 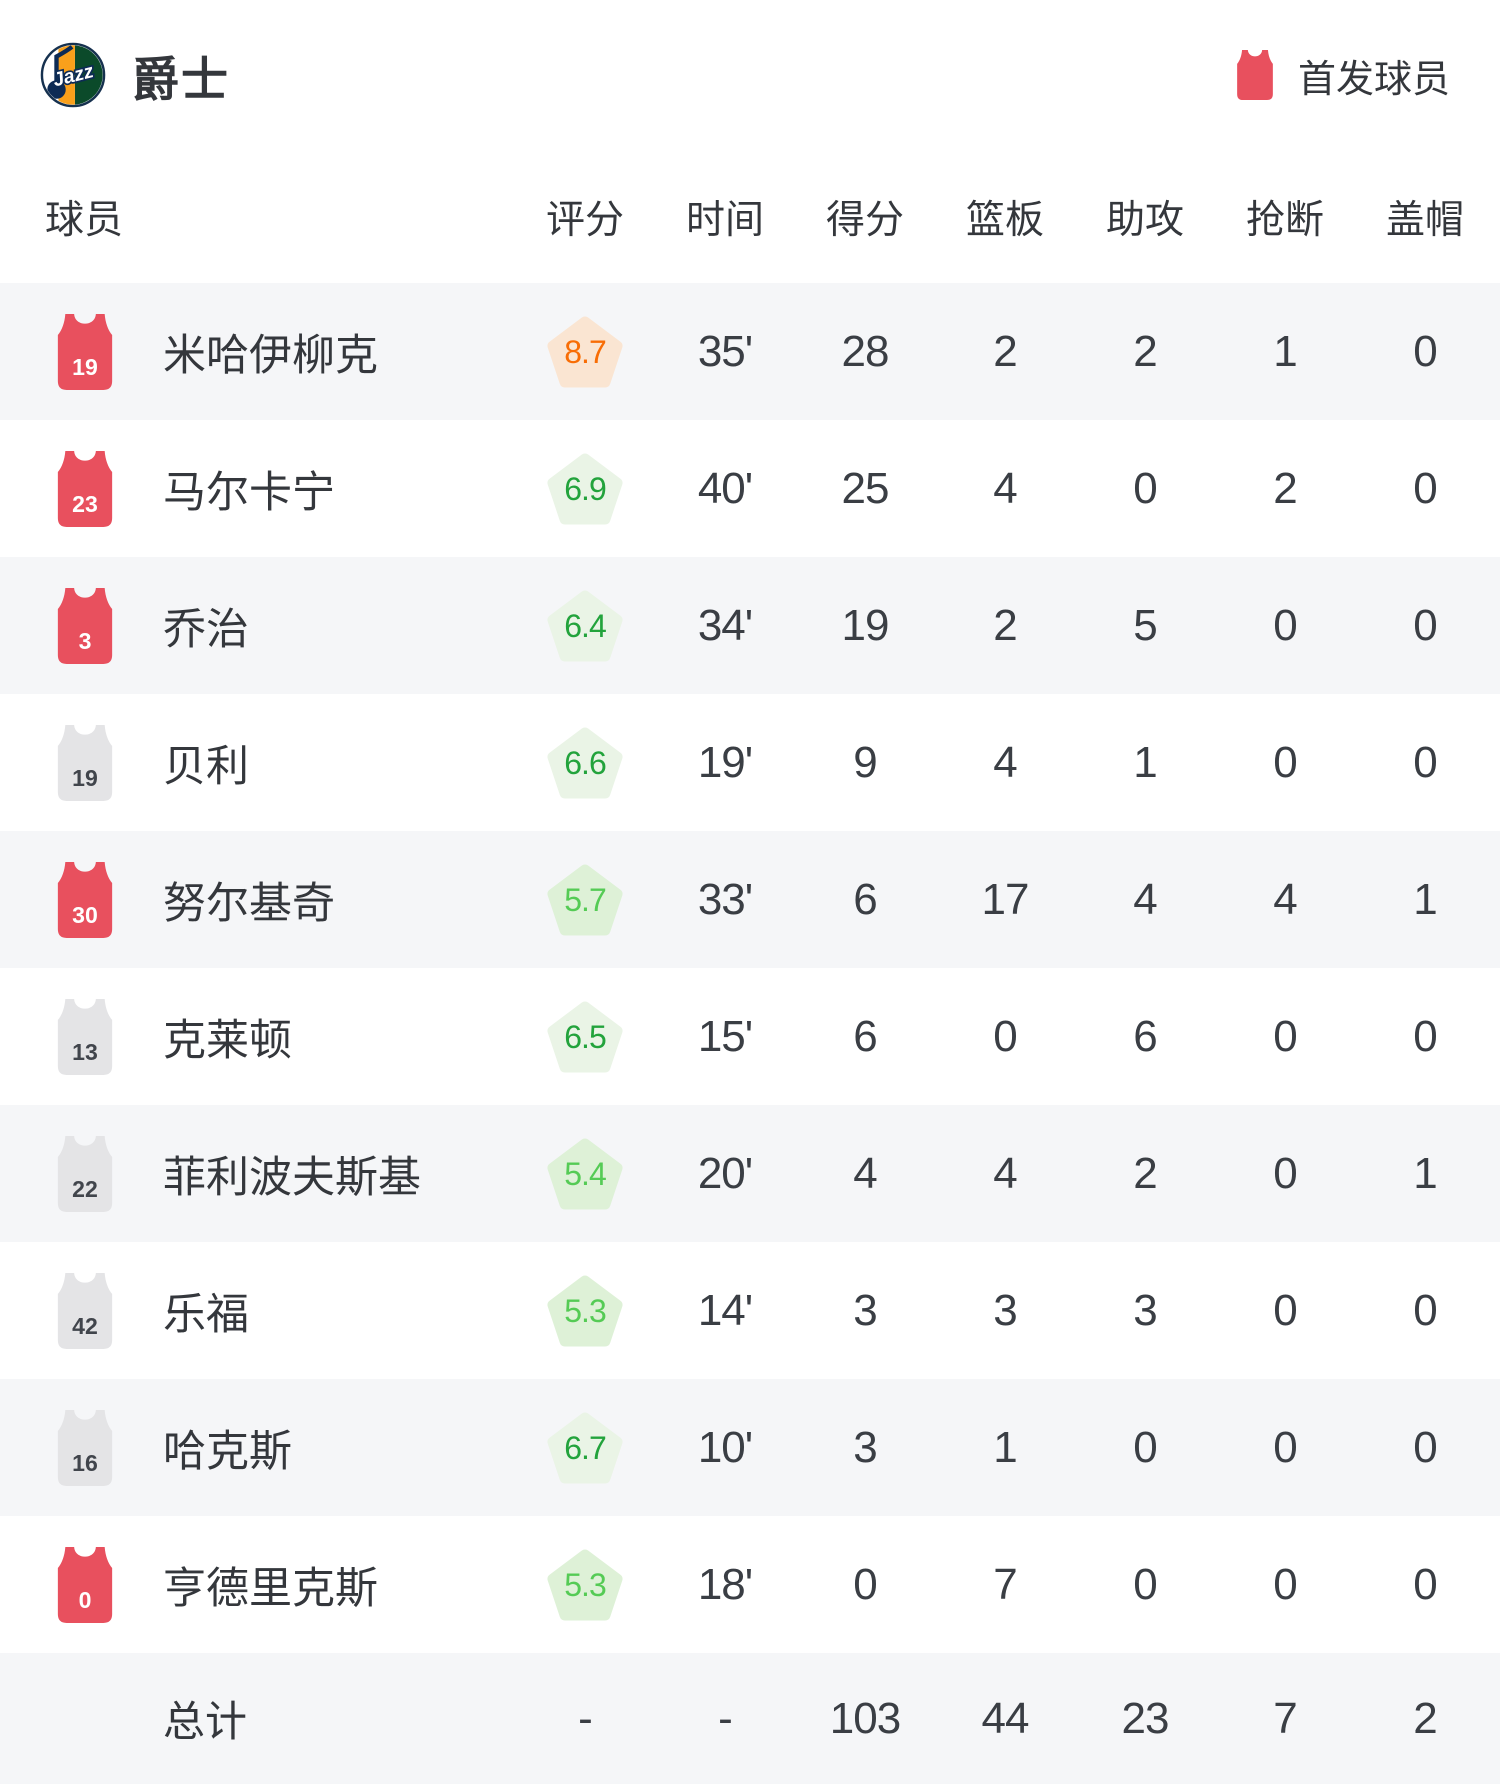 What do you see at coordinates (85, 1310) in the screenshot?
I see `jersey-number-icon: 42` at bounding box center [85, 1310].